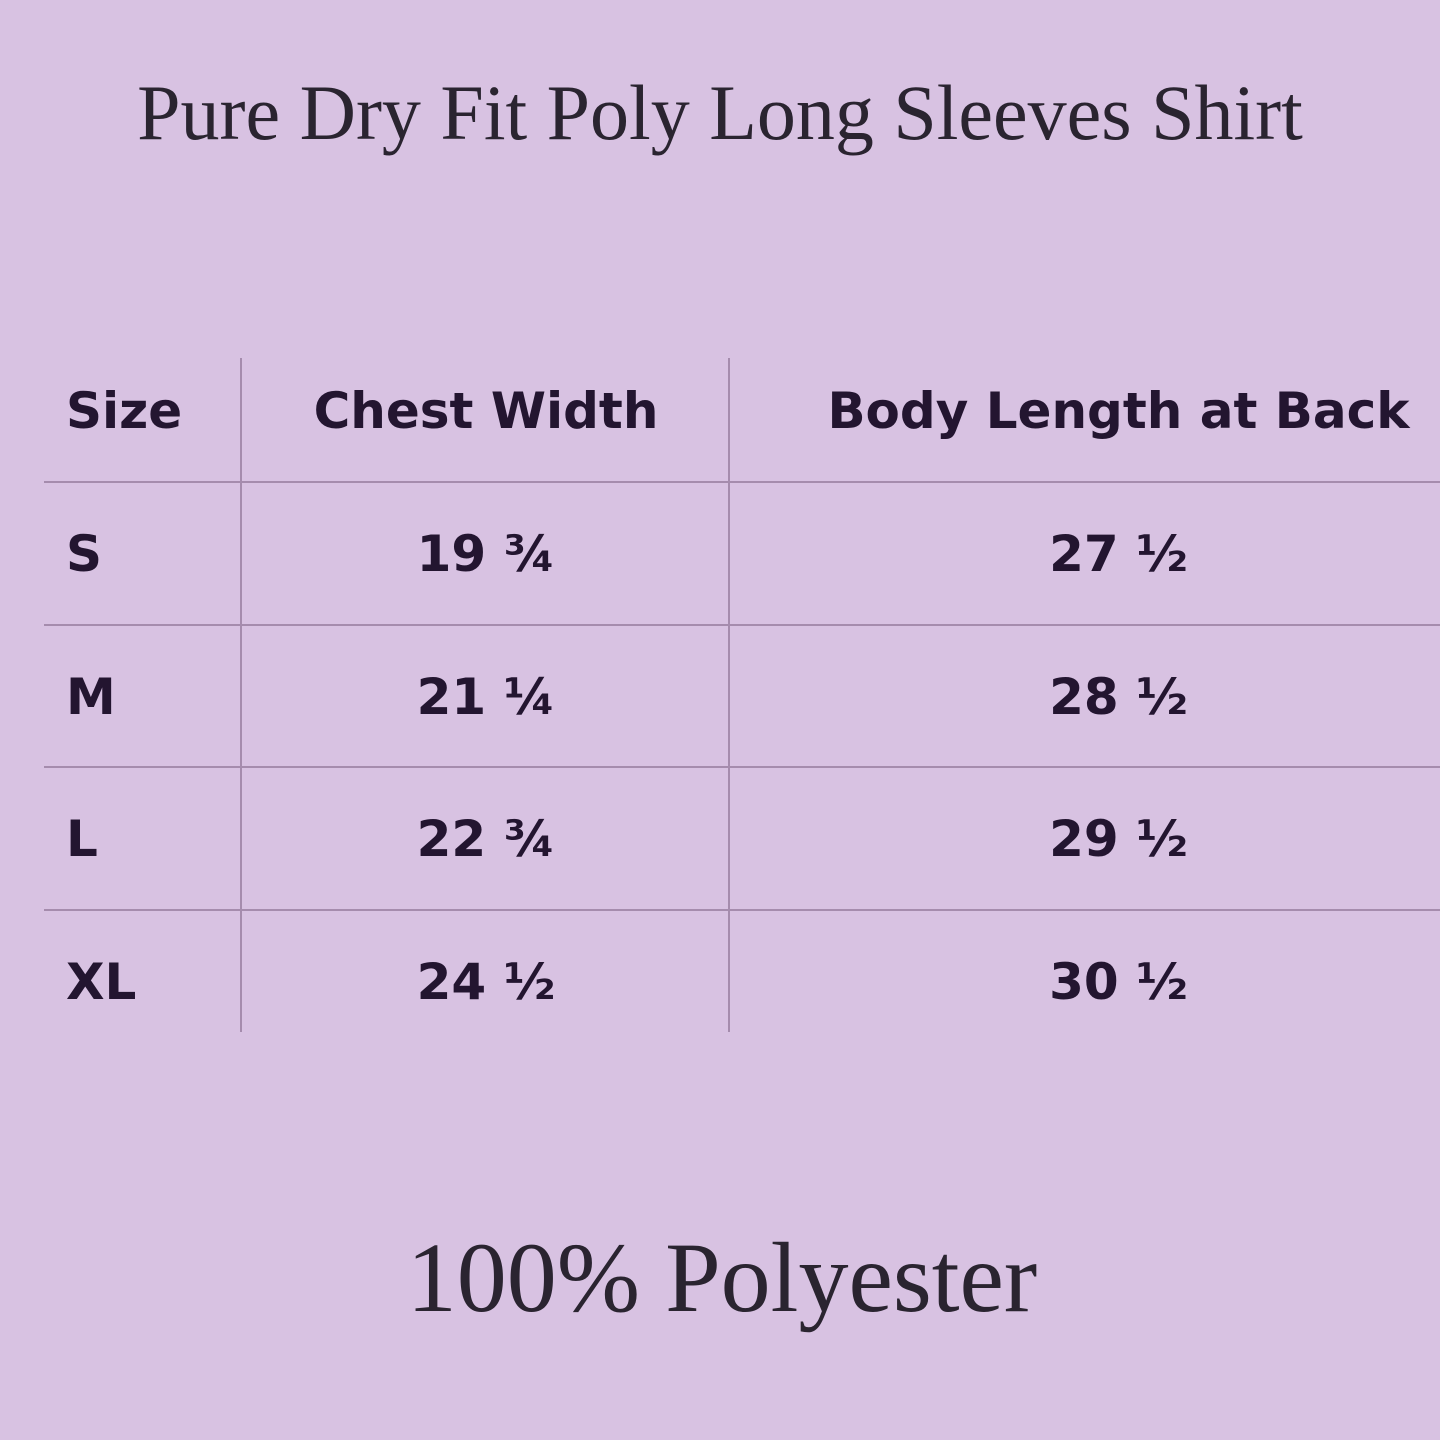 This screenshot has height=1440, width=1440. What do you see at coordinates (101, 982) in the screenshot?
I see `size-cell: XL` at bounding box center [101, 982].